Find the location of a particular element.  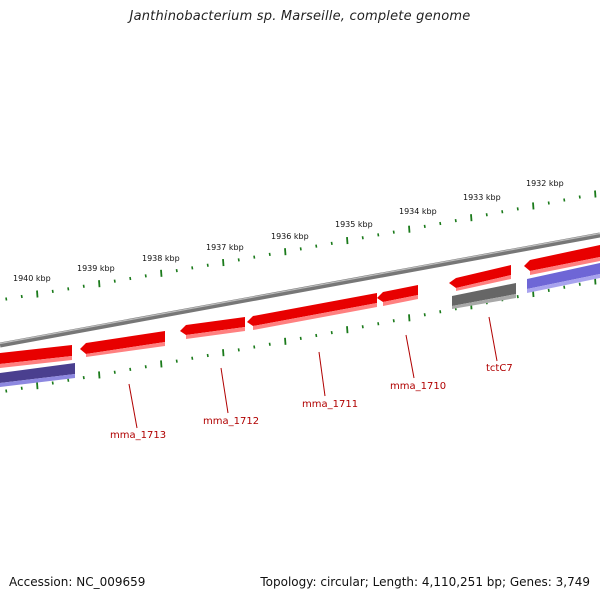

gene-label-mma-1710: mma_1710 is located at coordinates (418, 386).